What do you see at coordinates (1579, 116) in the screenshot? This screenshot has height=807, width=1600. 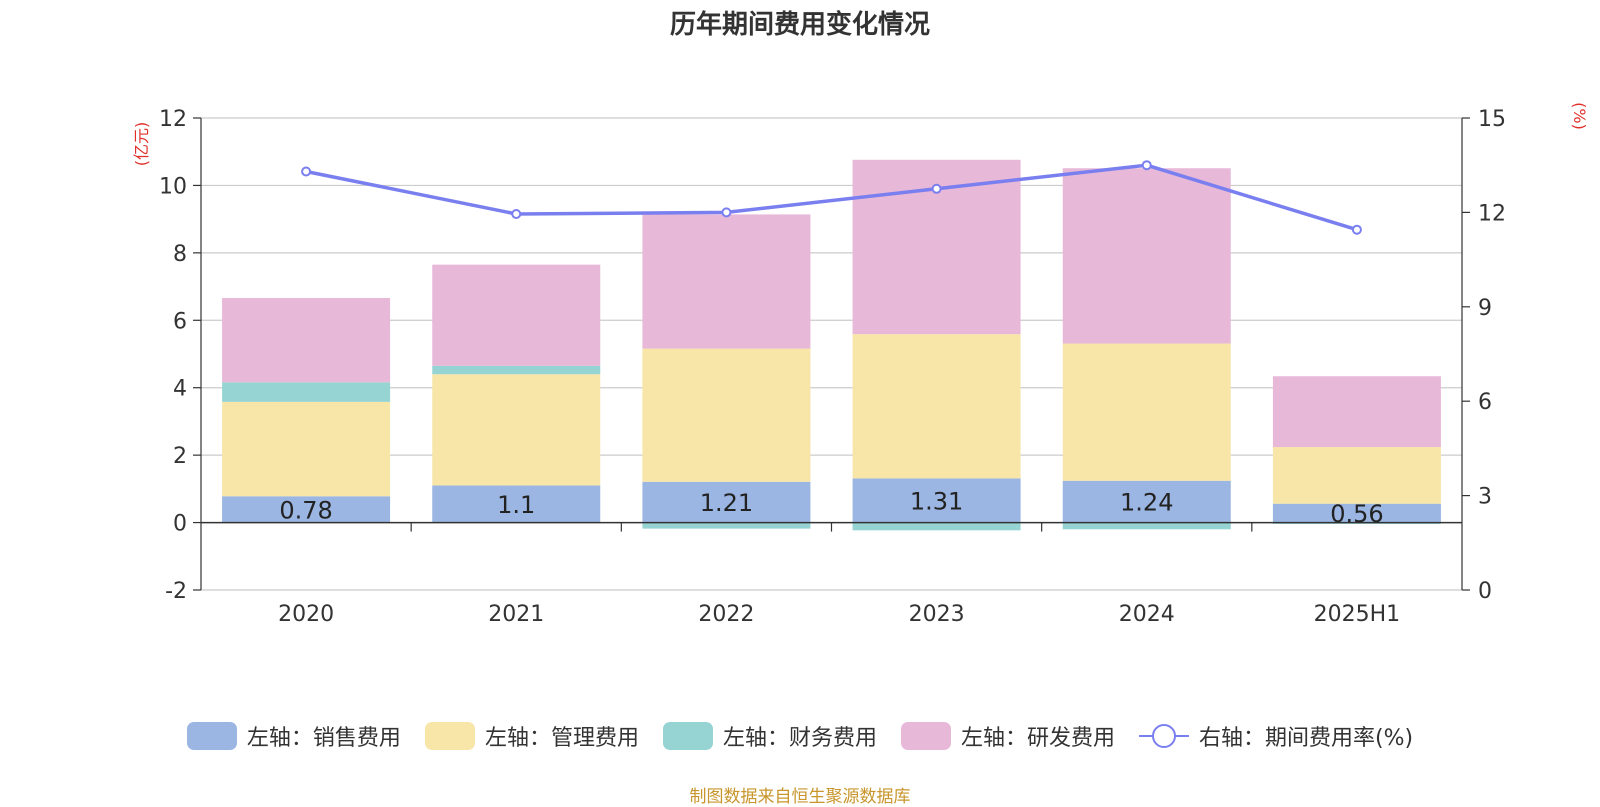 I see `right-axis-unit: (%)` at bounding box center [1579, 116].